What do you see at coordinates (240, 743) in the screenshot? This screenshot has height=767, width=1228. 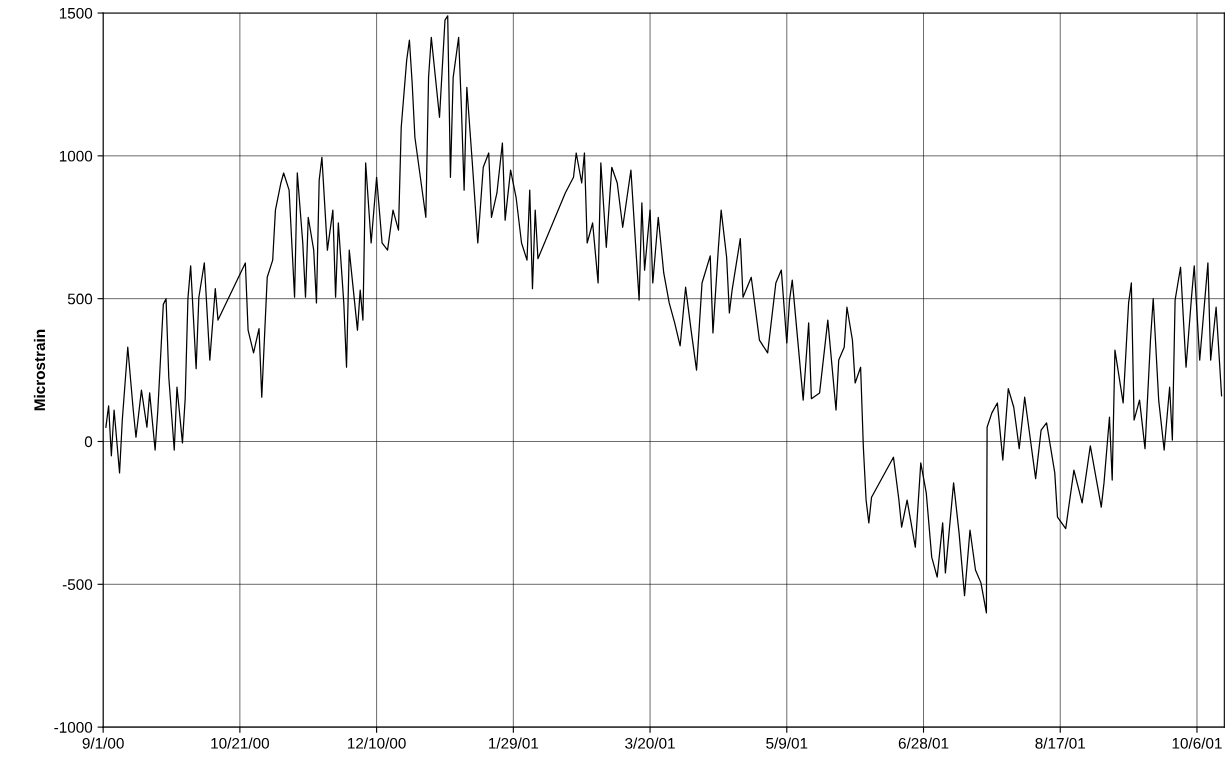 I see `x-tick-label: 10/21/00` at bounding box center [240, 743].